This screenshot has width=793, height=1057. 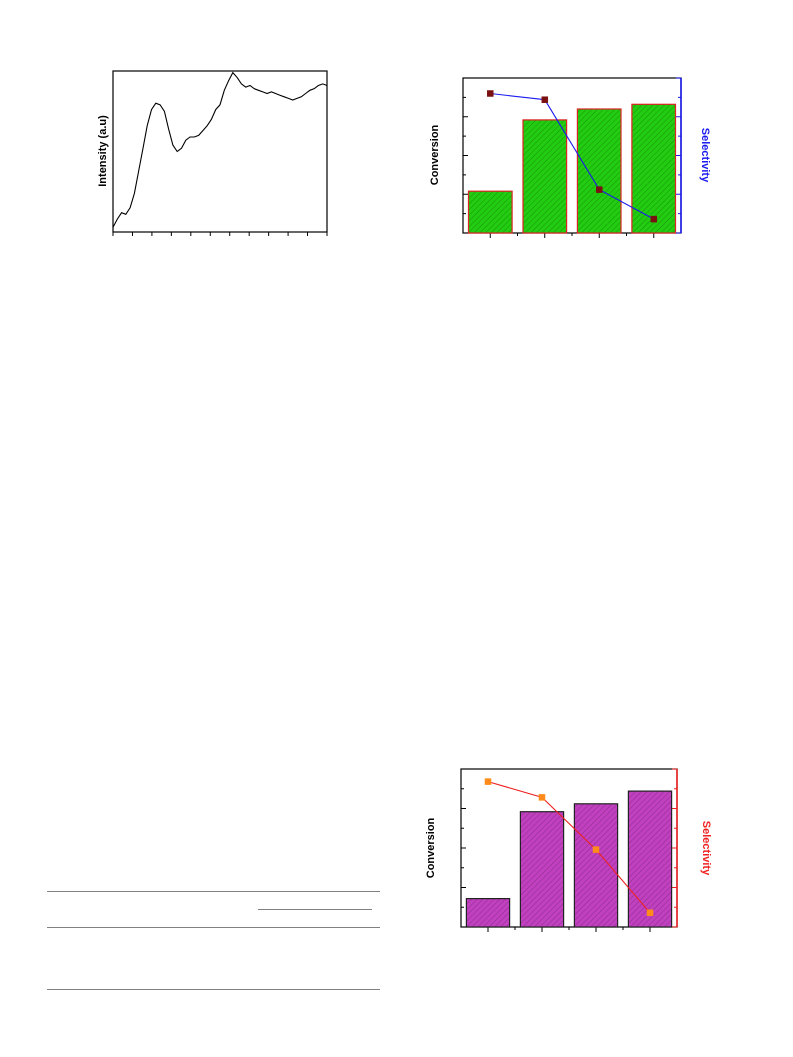 What do you see at coordinates (213, 891) in the screenshot?
I see `table-top-rule` at bounding box center [213, 891].